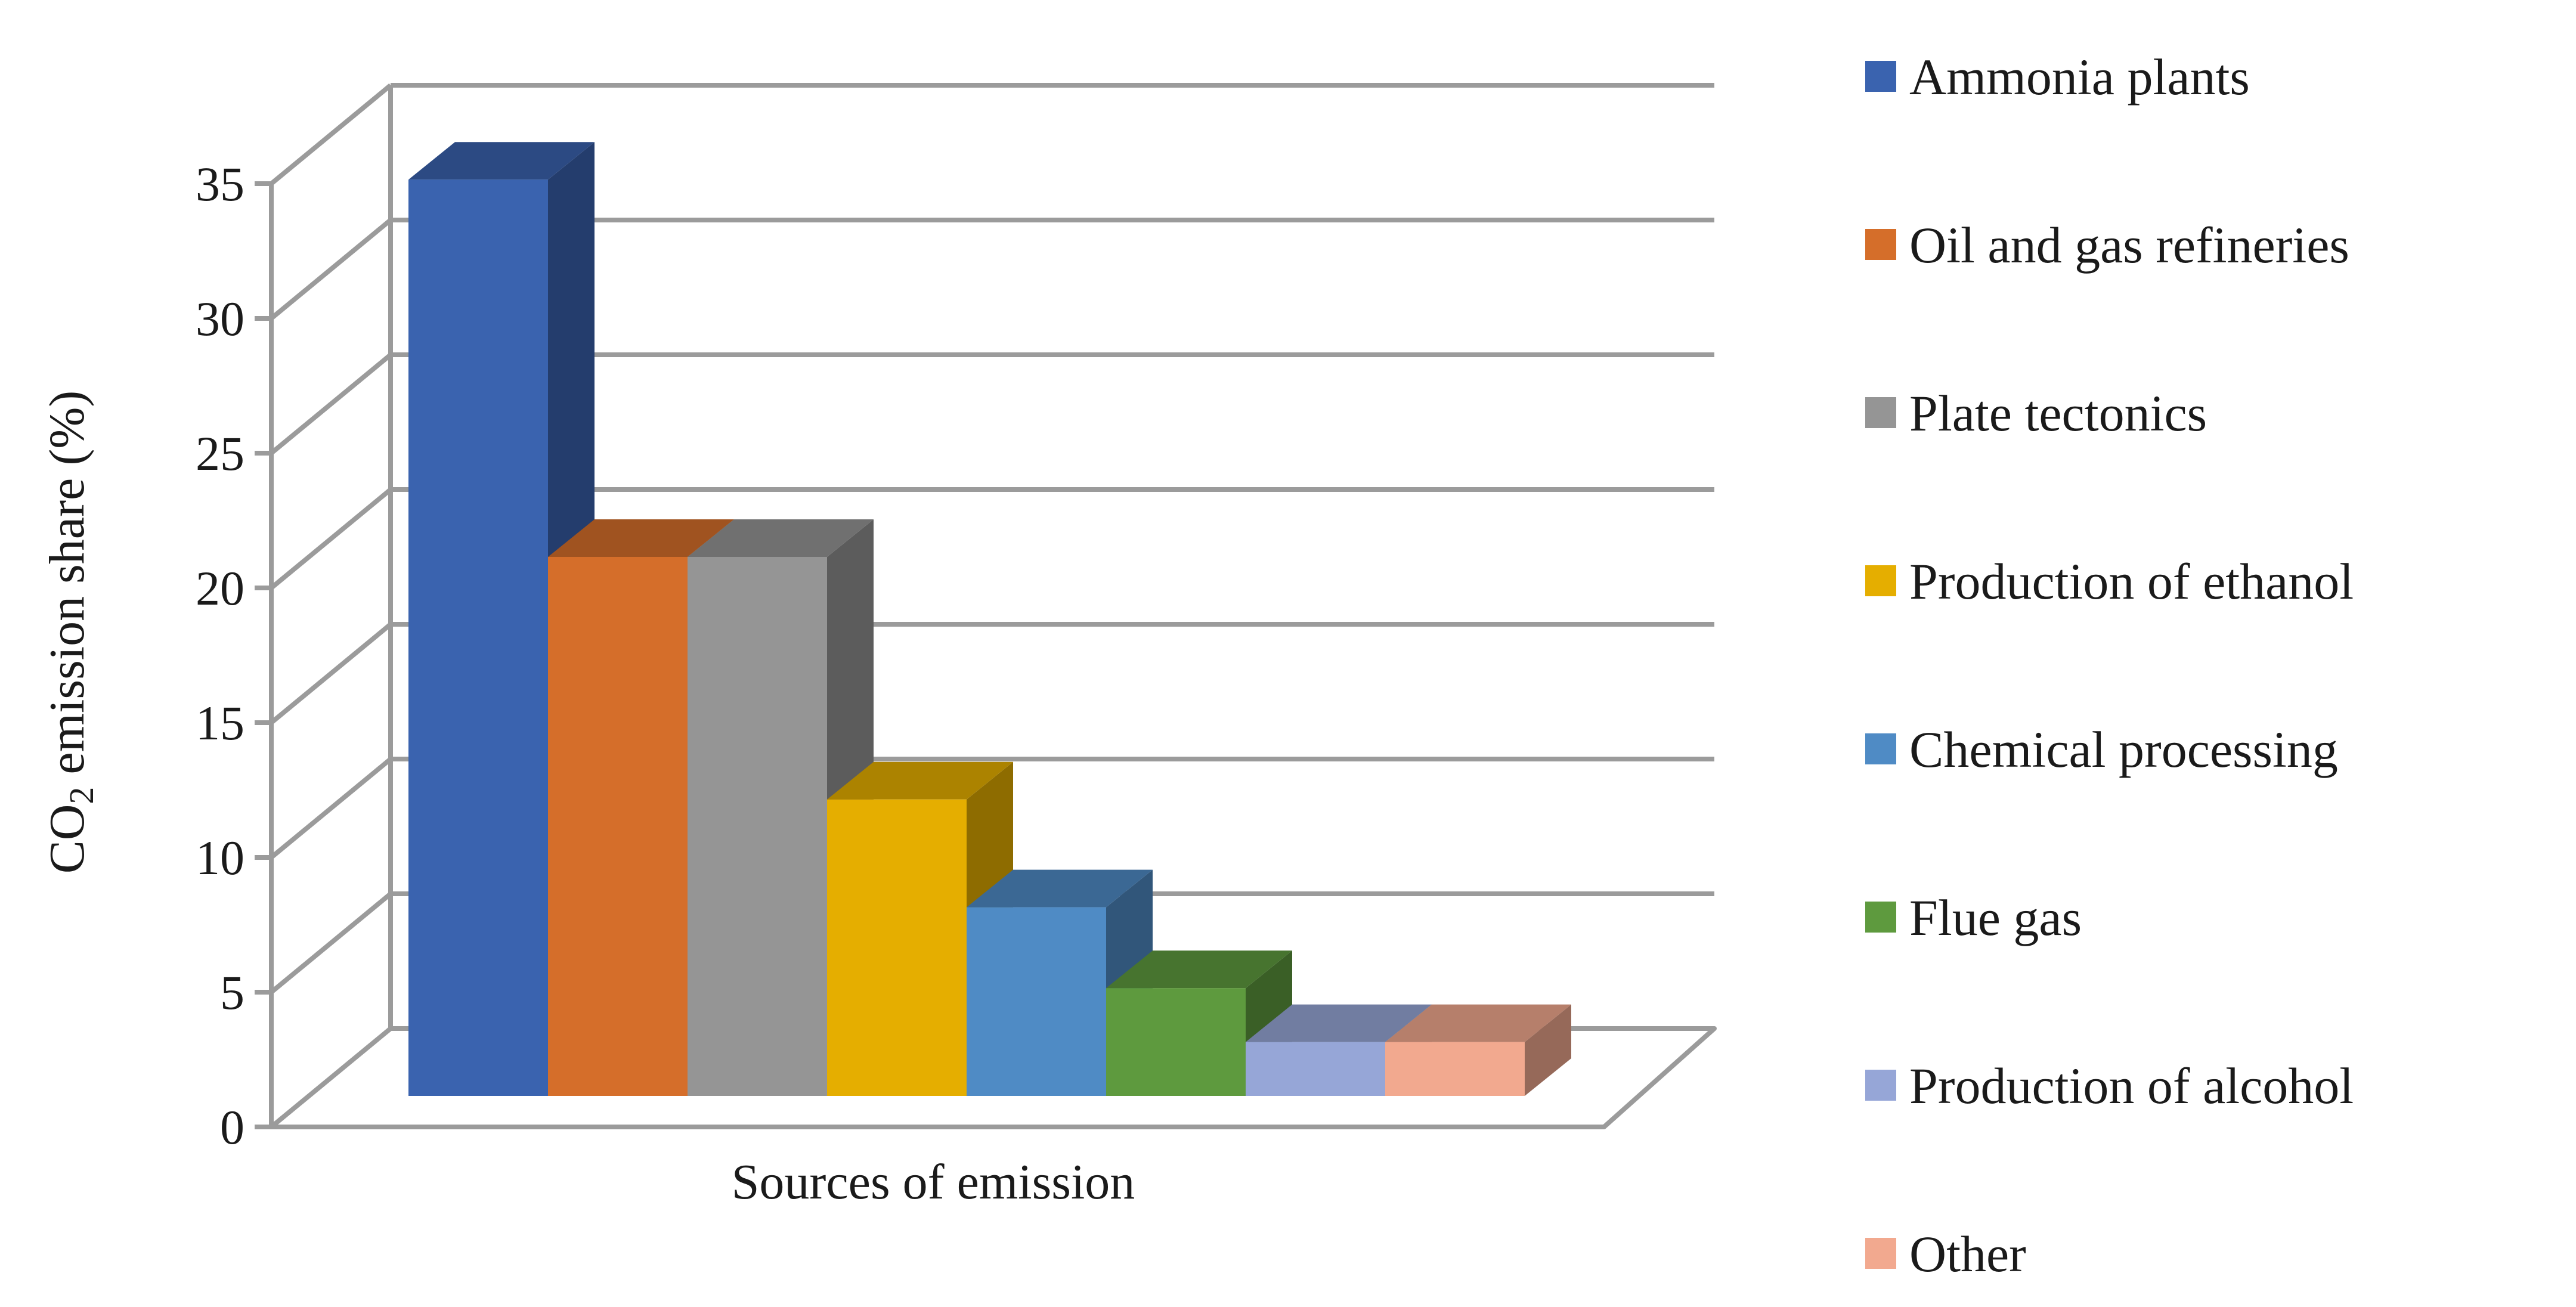  I want to click on legend-label: Production of ethanol, so click(2131, 581).